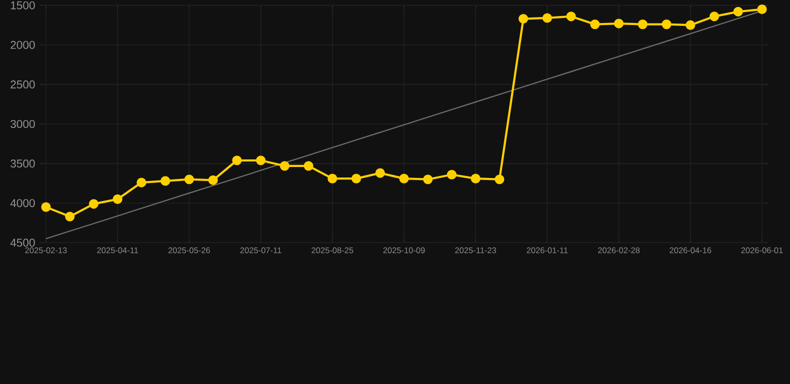 The image size is (790, 384). What do you see at coordinates (22, 44) in the screenshot?
I see `y-tick-label: 2000` at bounding box center [22, 44].